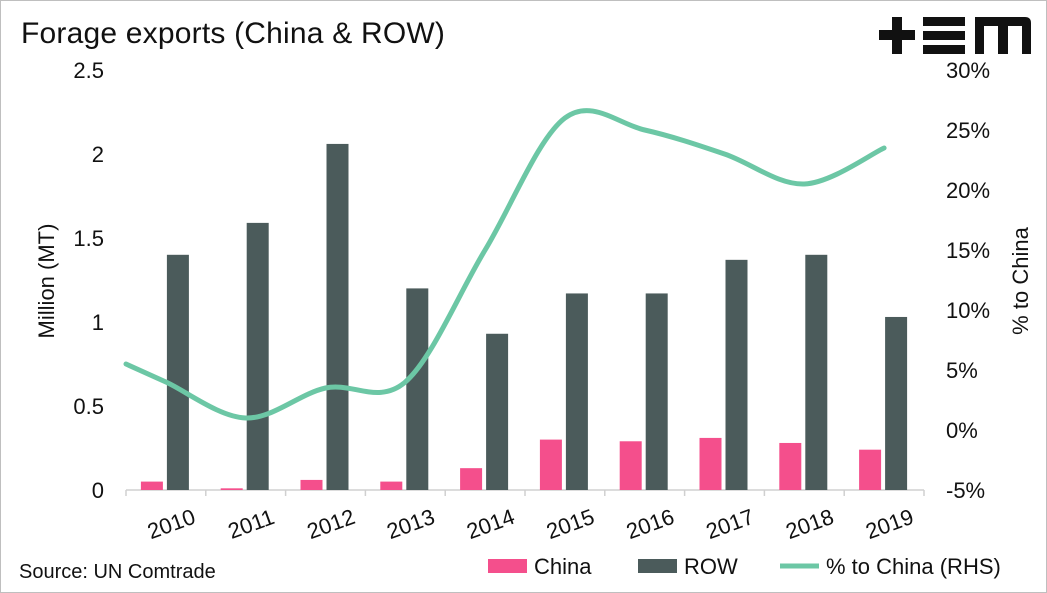 The image size is (1047, 593). What do you see at coordinates (968, 130) in the screenshot?
I see `right-axis-tick-label: 25%` at bounding box center [968, 130].